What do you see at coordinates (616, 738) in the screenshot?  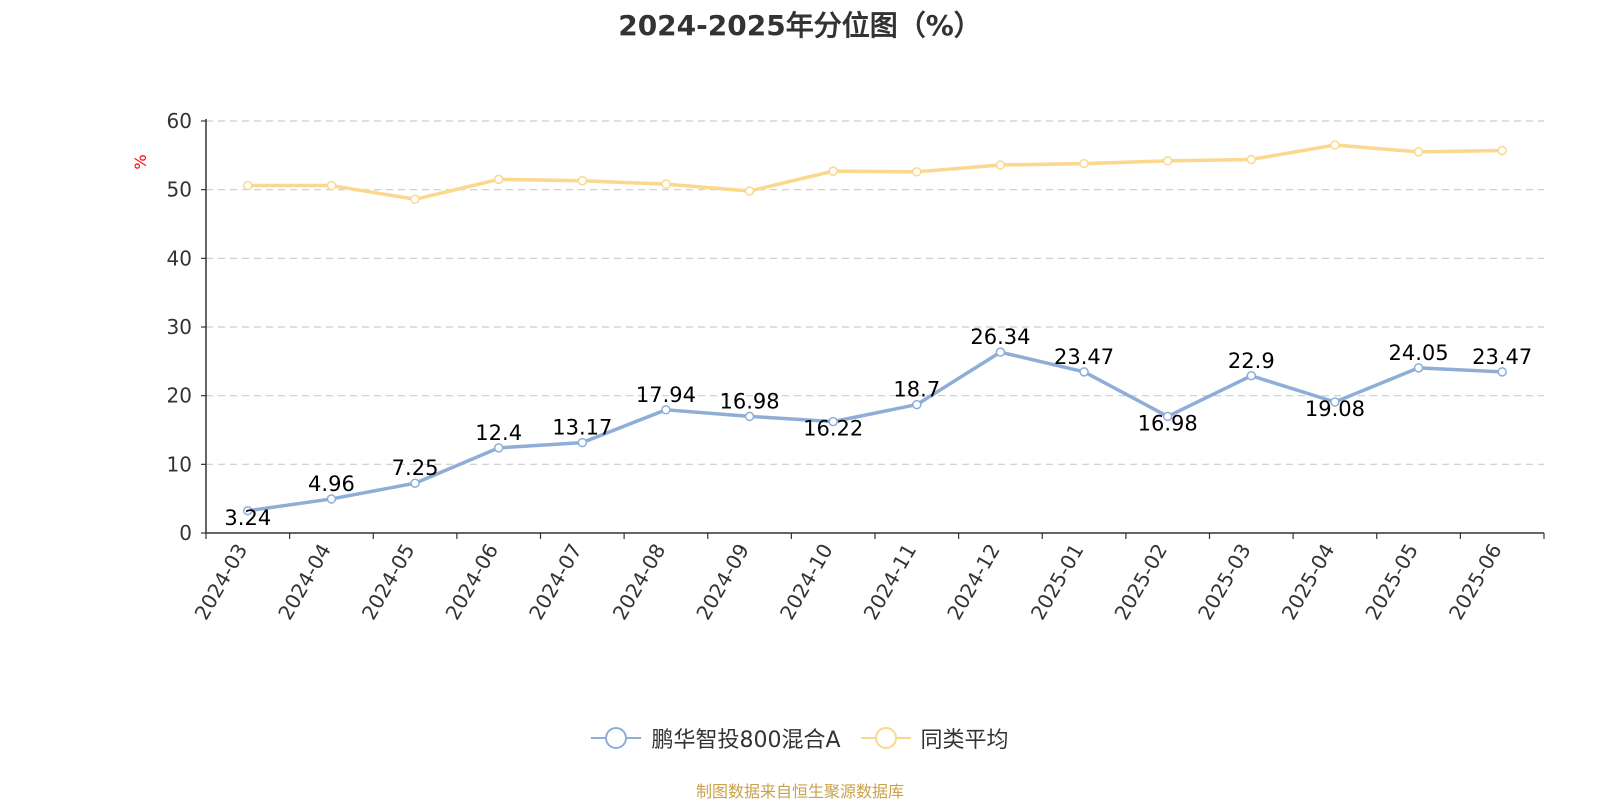 I see `legend-marker-blue` at bounding box center [616, 738].